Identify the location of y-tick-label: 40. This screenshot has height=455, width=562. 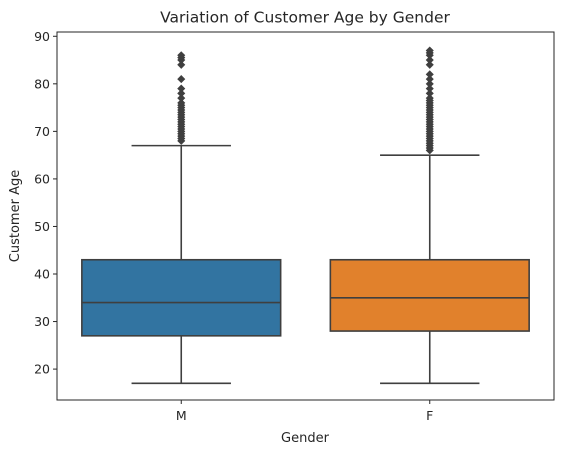
(42, 274).